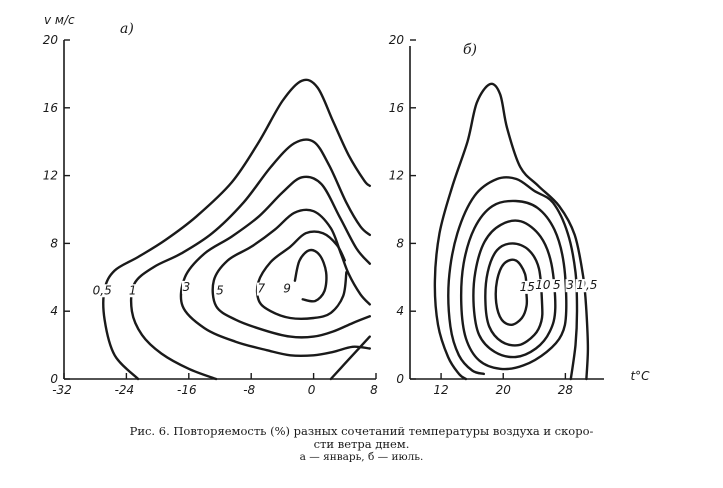  I want to click on panel-label: б), so click(470, 50).